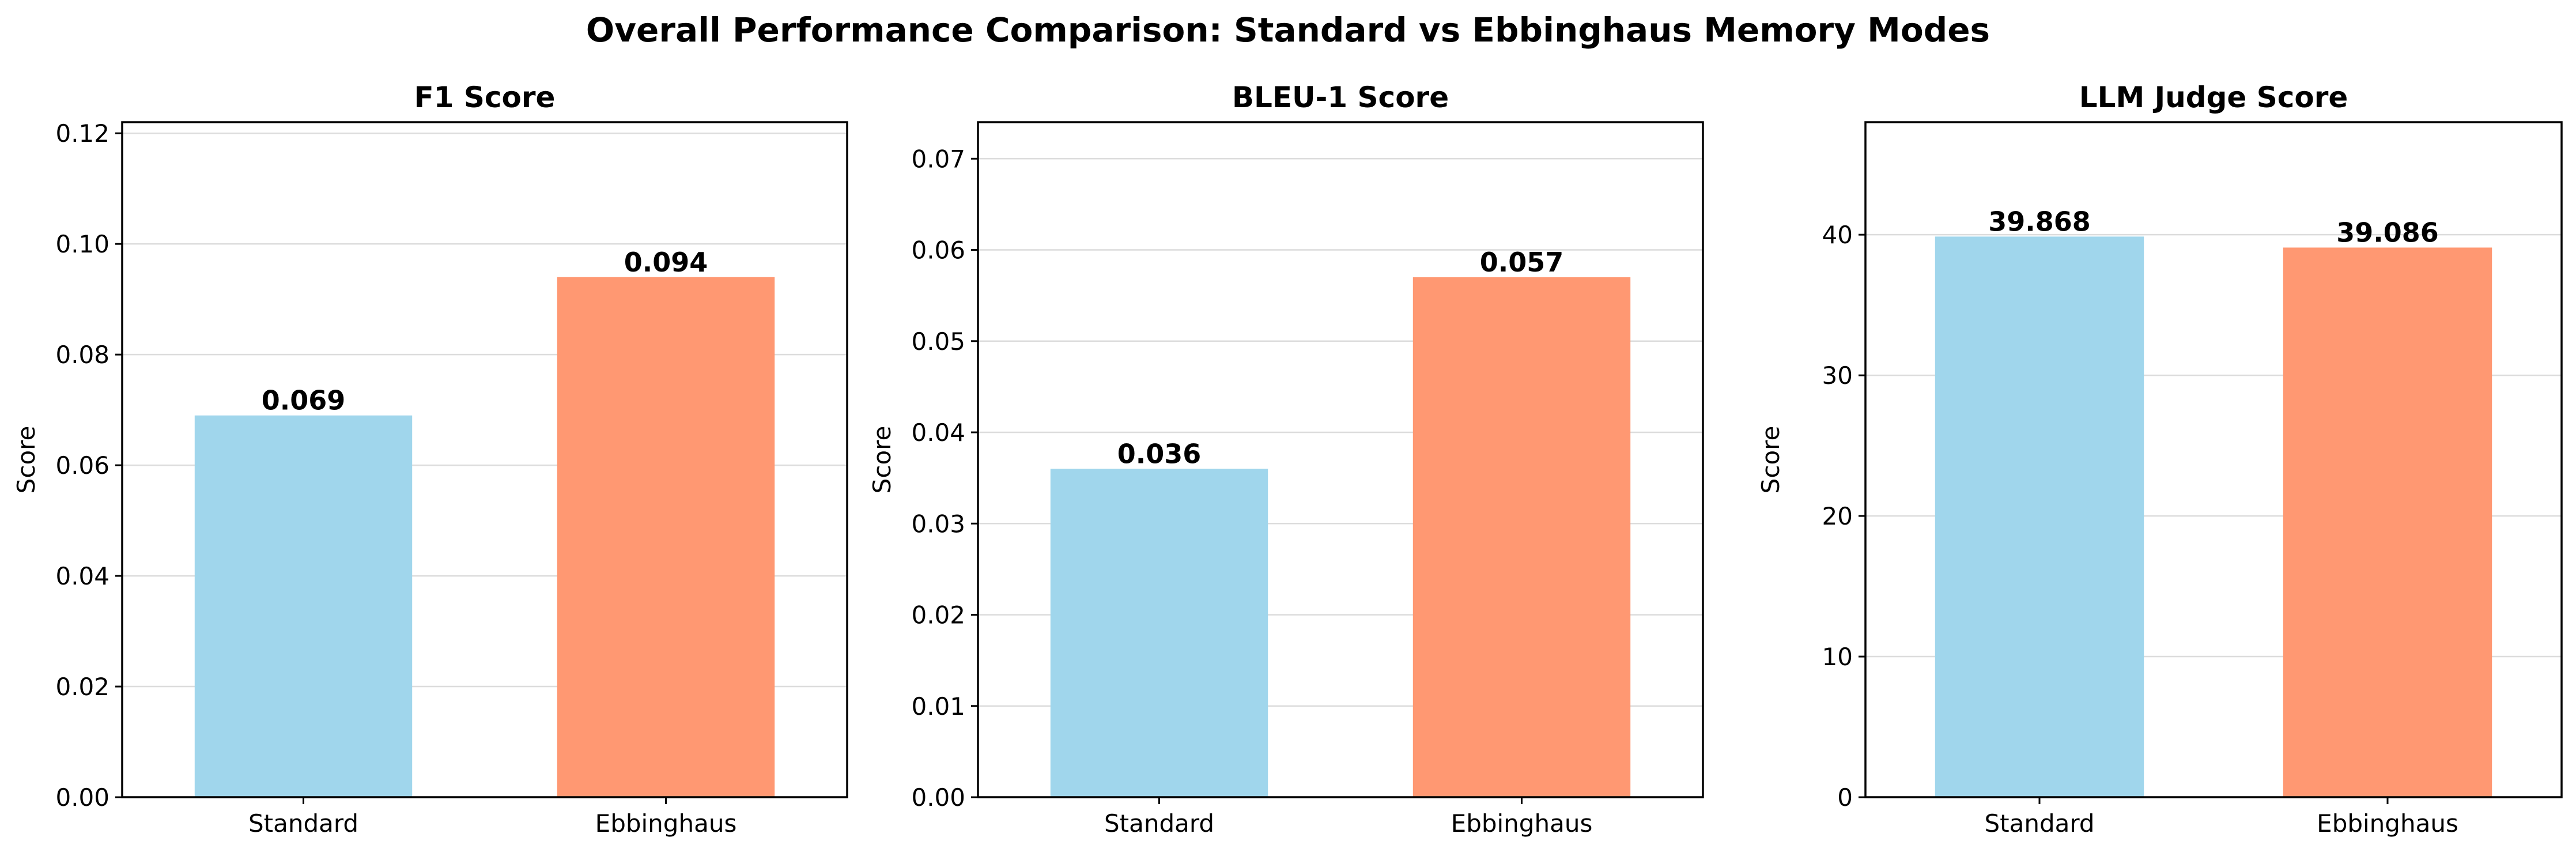 The height and width of the screenshot is (856, 2576). What do you see at coordinates (938, 159) in the screenshot?
I see `y-tick-label: 0.07` at bounding box center [938, 159].